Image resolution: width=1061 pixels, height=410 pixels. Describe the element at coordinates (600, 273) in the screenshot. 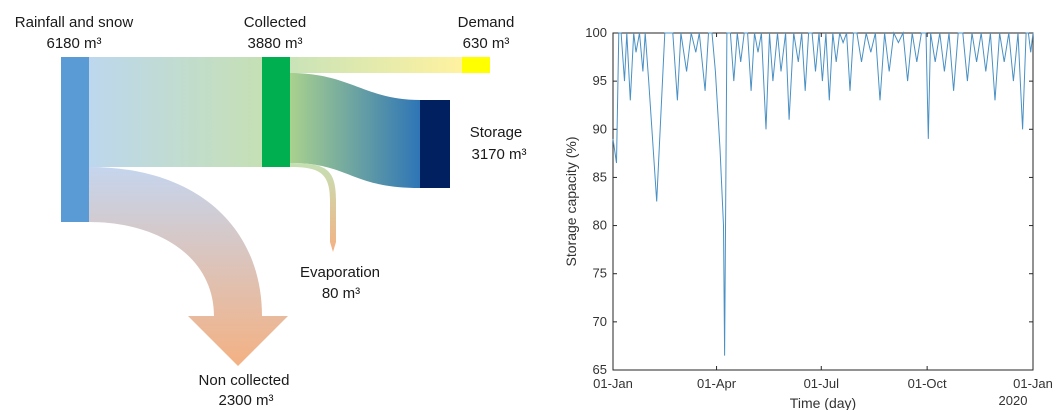

I see `y-tick-label: 75` at that location.